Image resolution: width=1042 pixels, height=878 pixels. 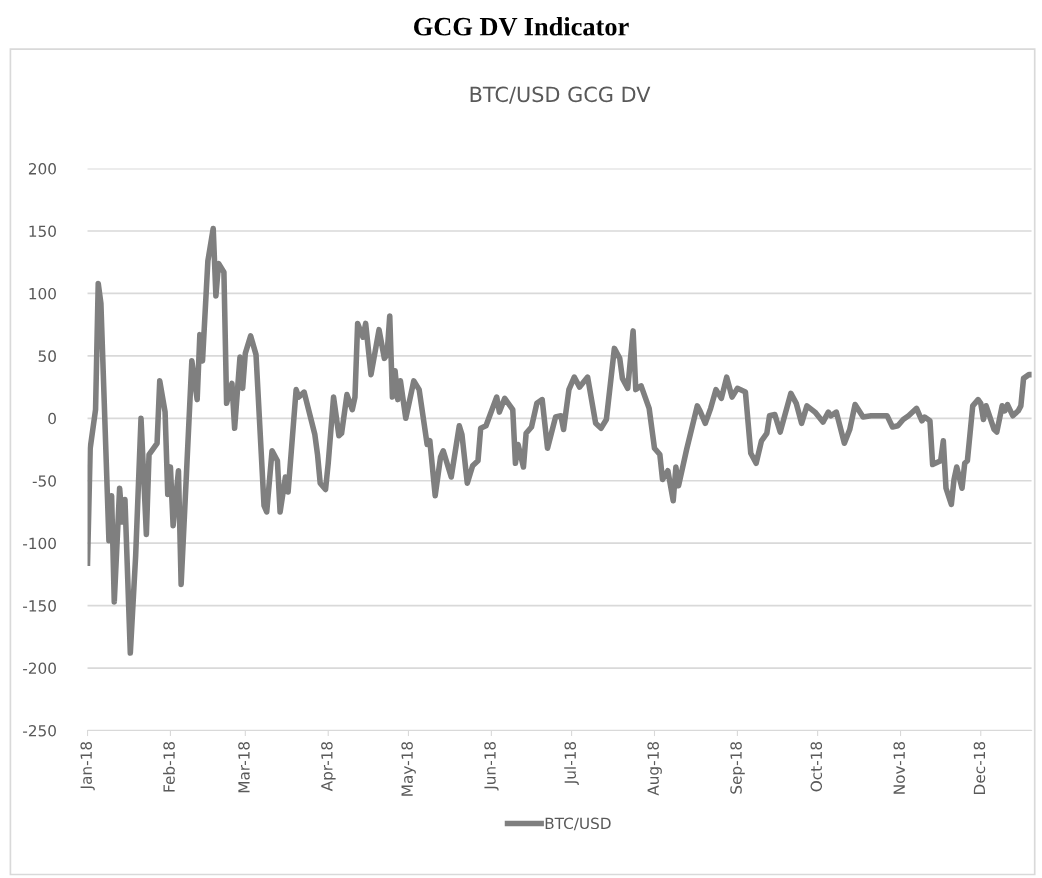 What do you see at coordinates (169, 766) in the screenshot?
I see `x-tick-label: Feb-18` at bounding box center [169, 766].